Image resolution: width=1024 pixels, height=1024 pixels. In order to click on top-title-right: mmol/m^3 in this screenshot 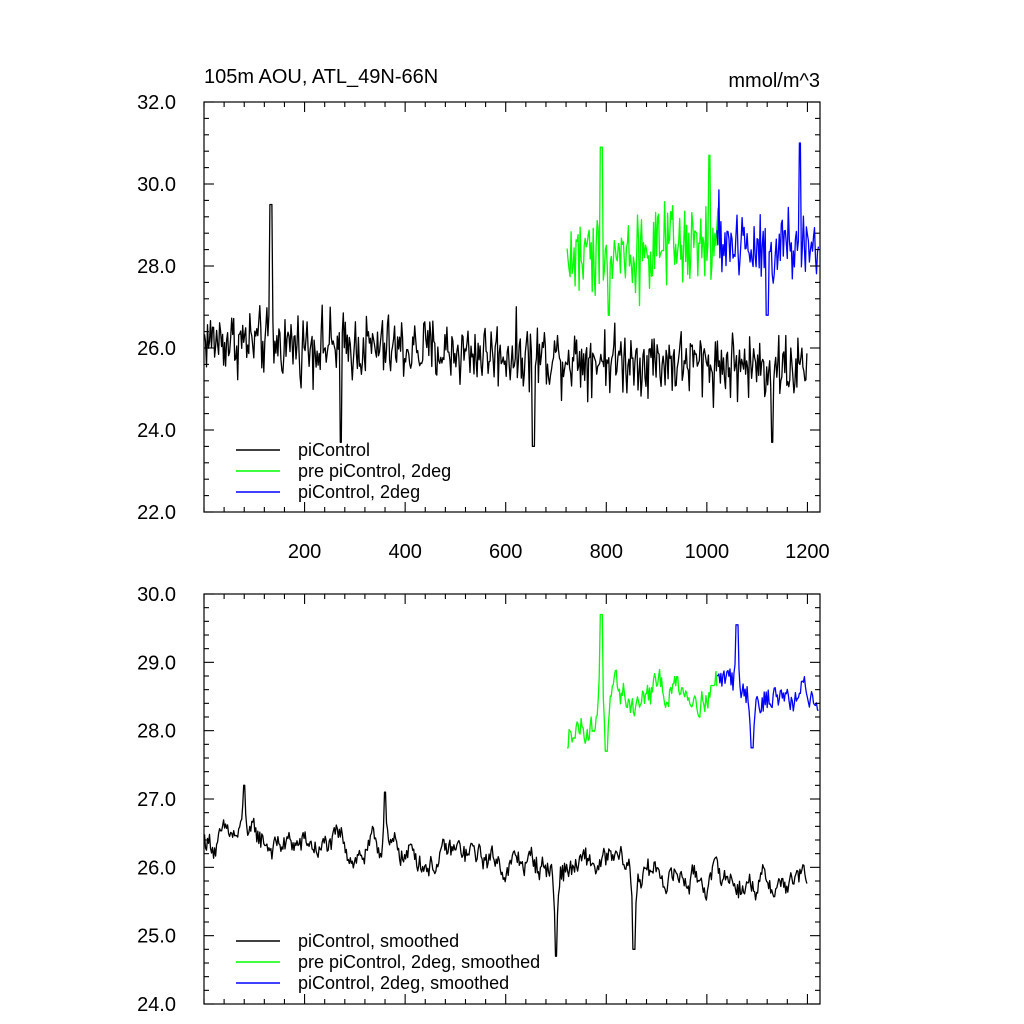, I will do `click(774, 81)`.